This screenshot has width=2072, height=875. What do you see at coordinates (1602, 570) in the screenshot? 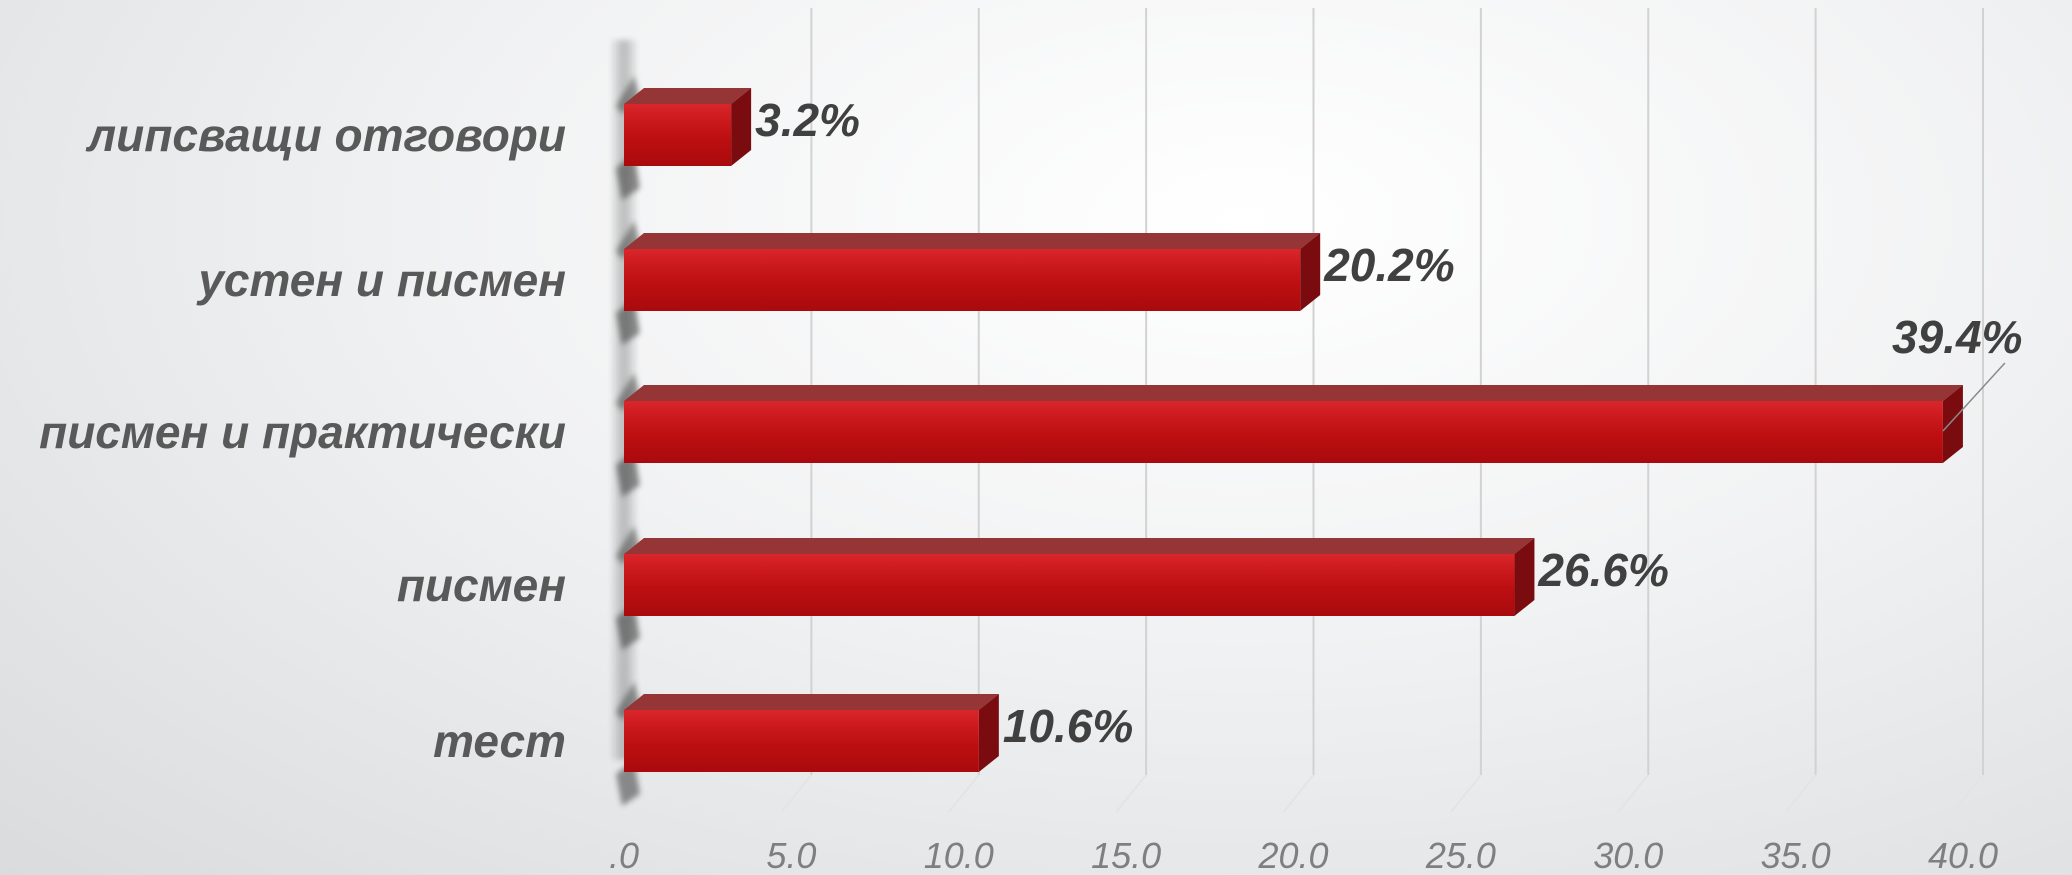
I see `data-label: 26.6%` at bounding box center [1602, 570].